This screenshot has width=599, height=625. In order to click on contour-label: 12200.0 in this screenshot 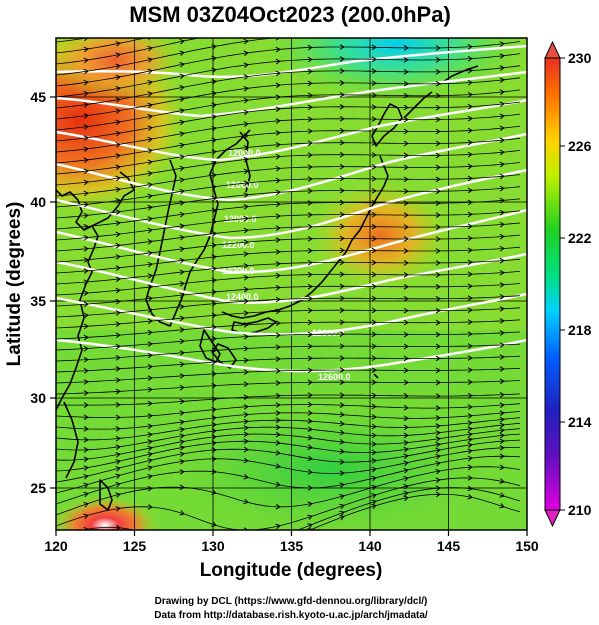, I will do `click(238, 271)`.